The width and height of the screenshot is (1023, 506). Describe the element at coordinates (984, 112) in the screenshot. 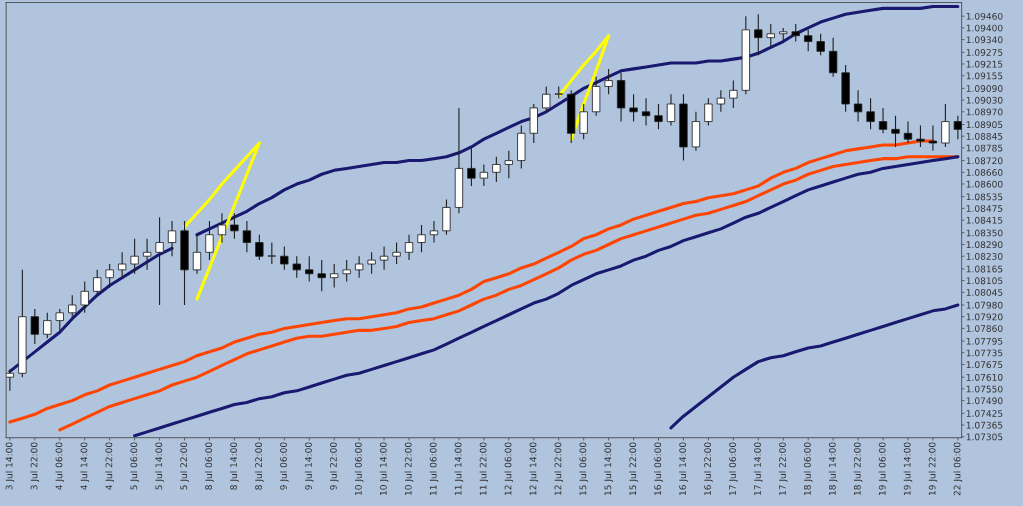

I see `y-tick-label: 1.08970` at that location.